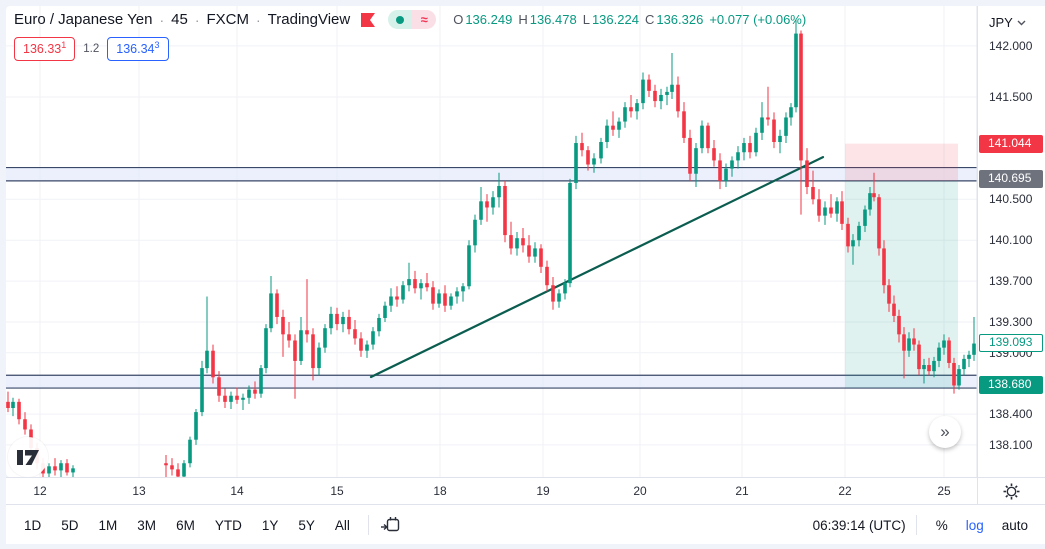  I want to click on exchange-label: FXCM, so click(227, 19).